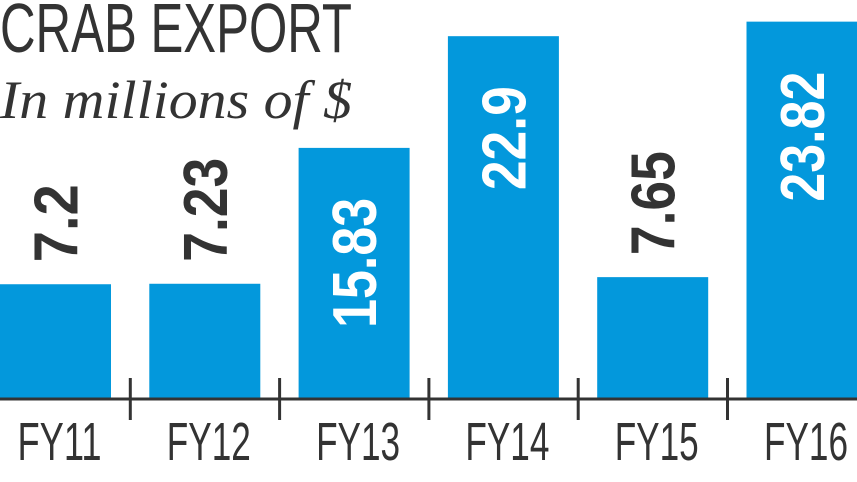  Describe the element at coordinates (176, 100) in the screenshot. I see `chart-subtitle: In millions of $` at that location.